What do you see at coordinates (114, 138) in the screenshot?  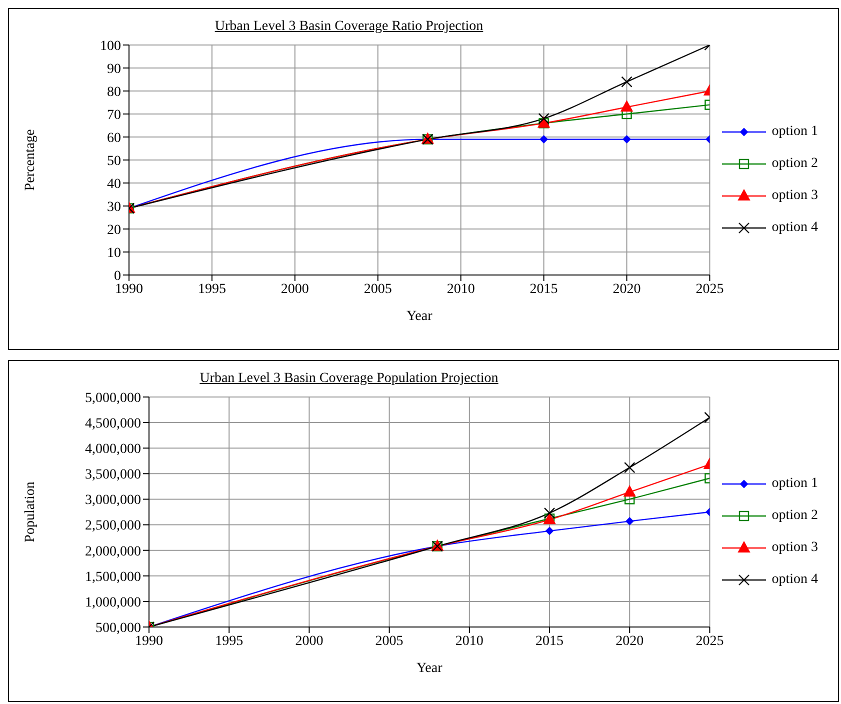 I see `y-tick-label: 60` at bounding box center [114, 138].